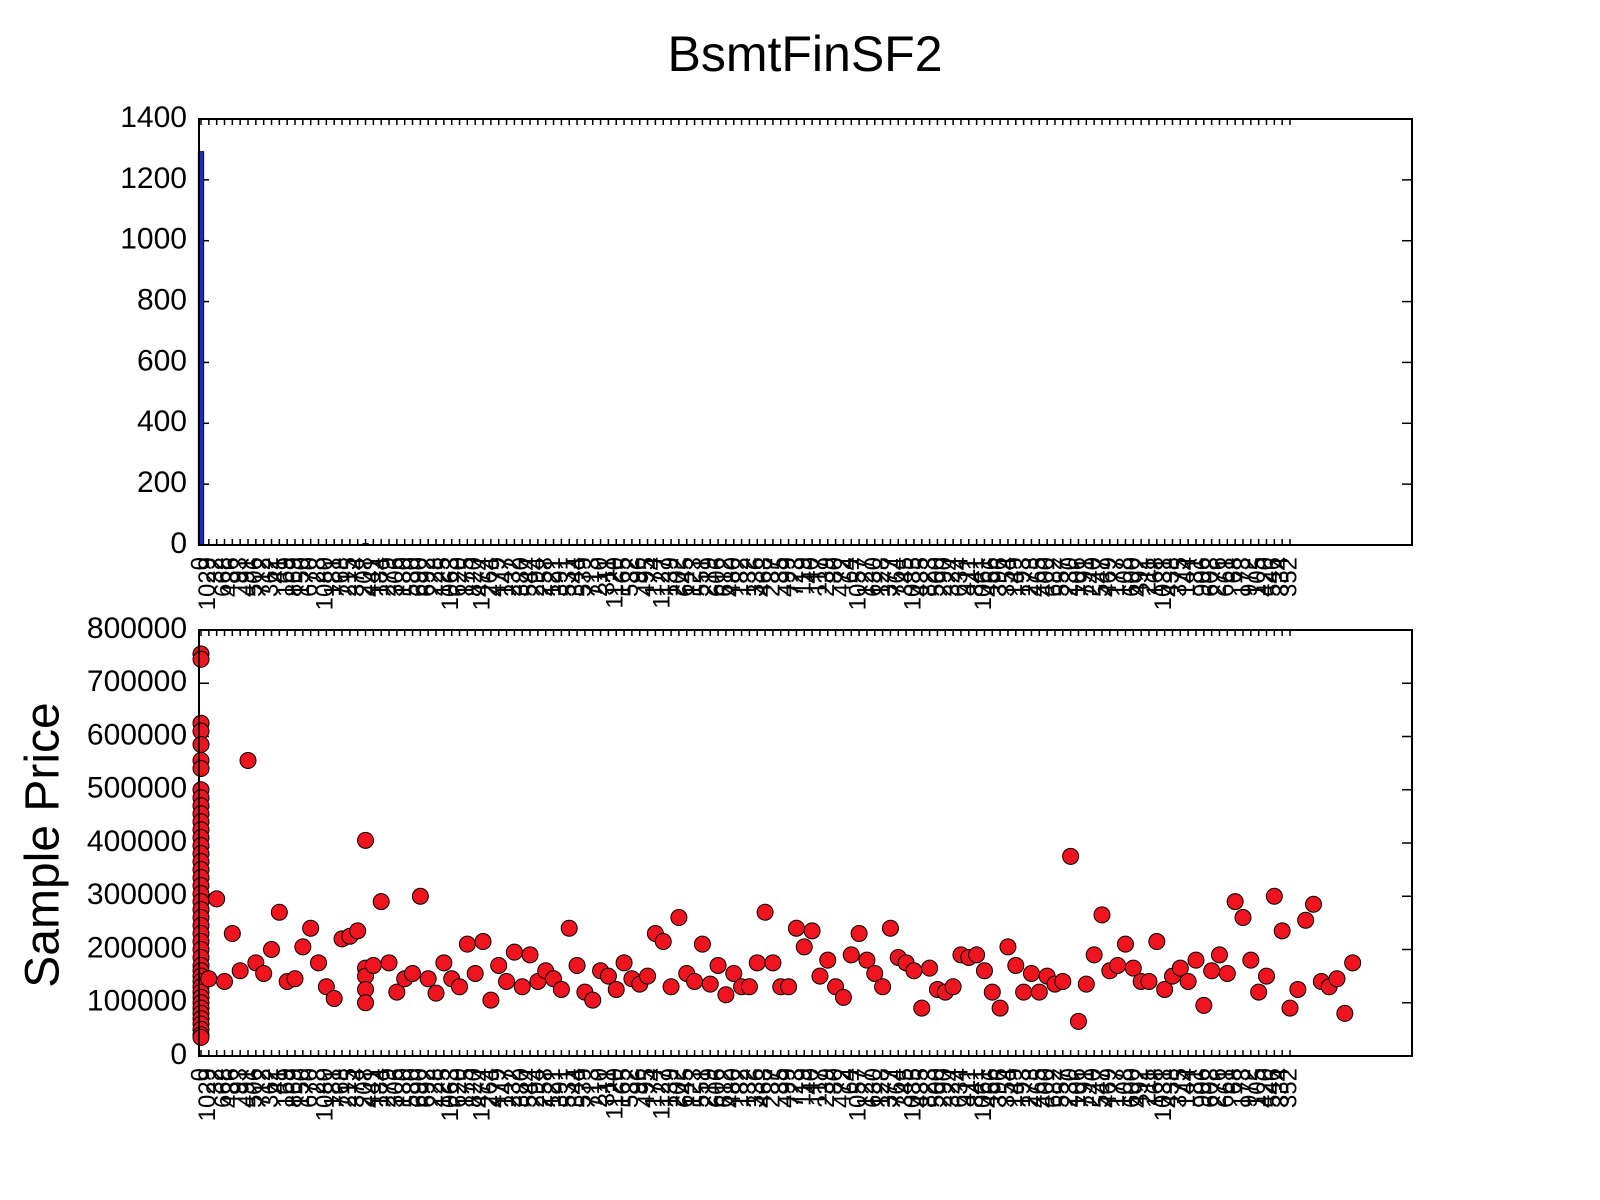 The image size is (1600, 1200). What do you see at coordinates (693, 1088) in the screenshot?
I see `x-tick-label: 123` at bounding box center [693, 1088].